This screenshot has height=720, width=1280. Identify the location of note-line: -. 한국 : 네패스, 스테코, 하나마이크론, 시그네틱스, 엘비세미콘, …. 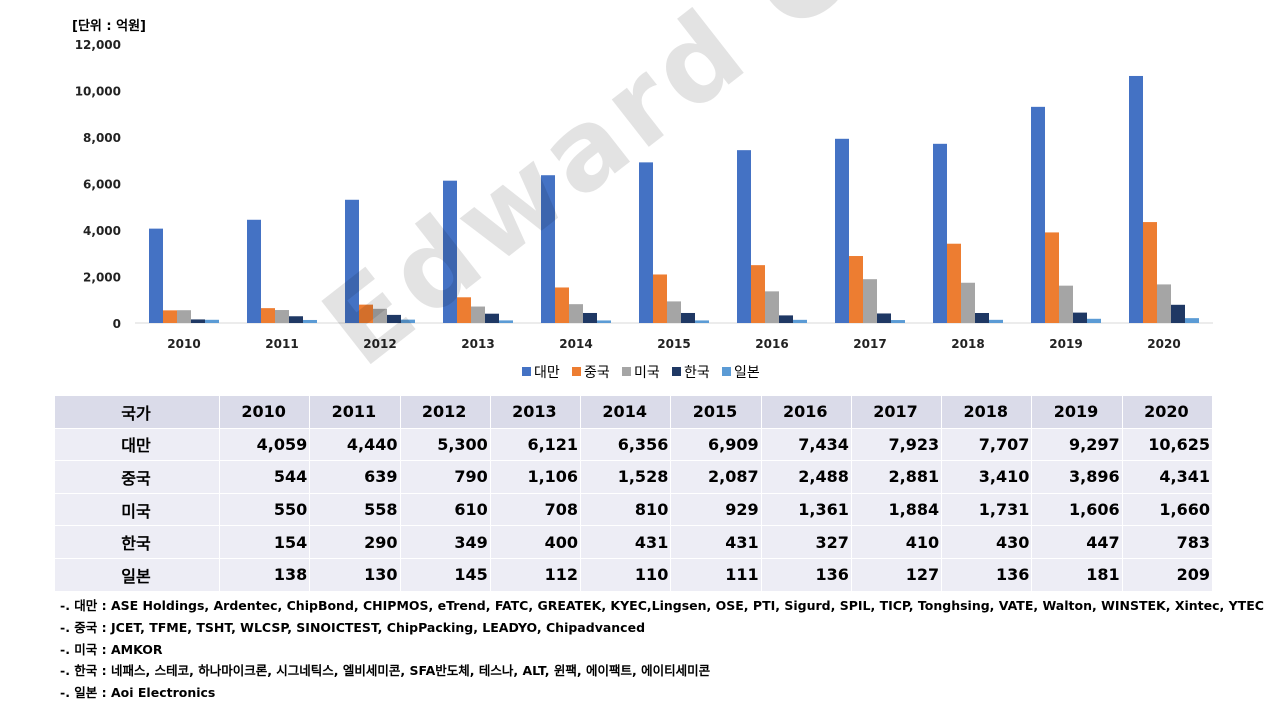
(385, 671).